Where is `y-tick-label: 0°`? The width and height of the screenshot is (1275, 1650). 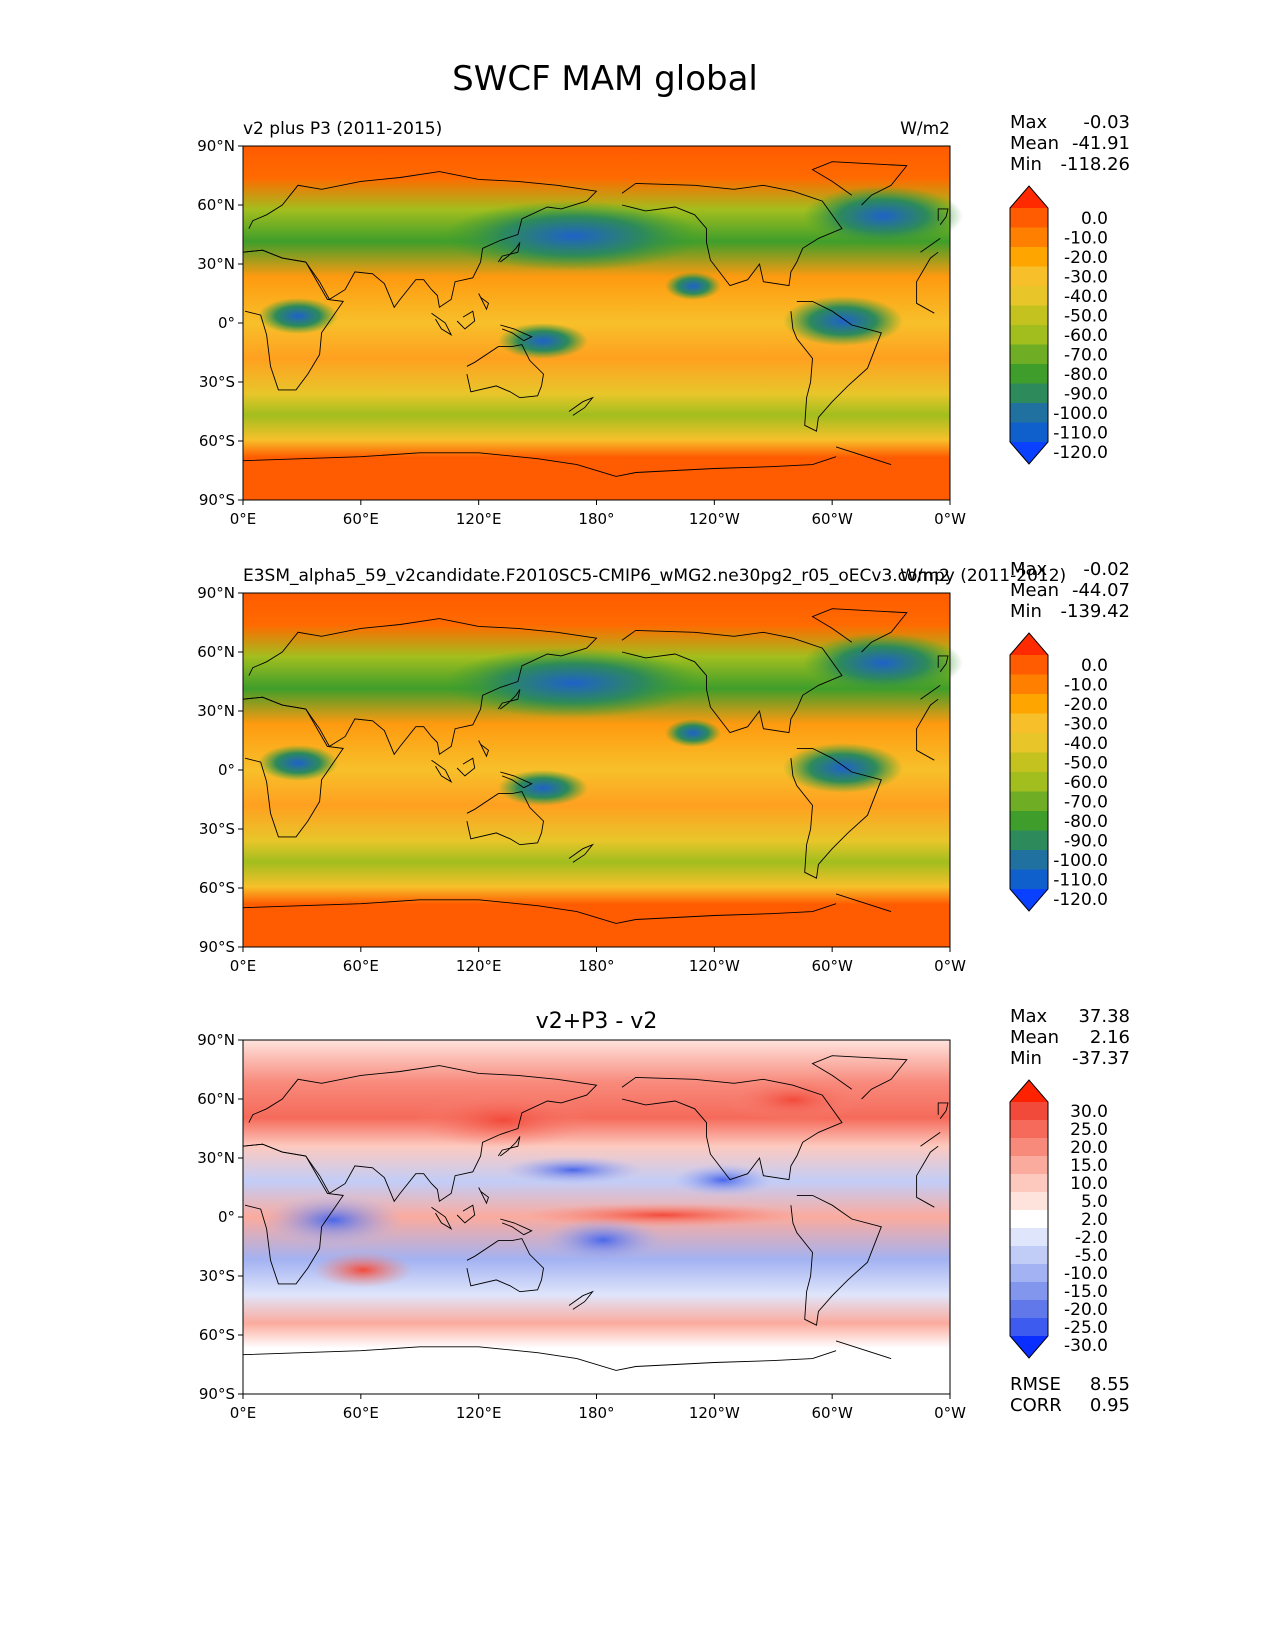 y-tick-label: 0° is located at coordinates (226, 1217).